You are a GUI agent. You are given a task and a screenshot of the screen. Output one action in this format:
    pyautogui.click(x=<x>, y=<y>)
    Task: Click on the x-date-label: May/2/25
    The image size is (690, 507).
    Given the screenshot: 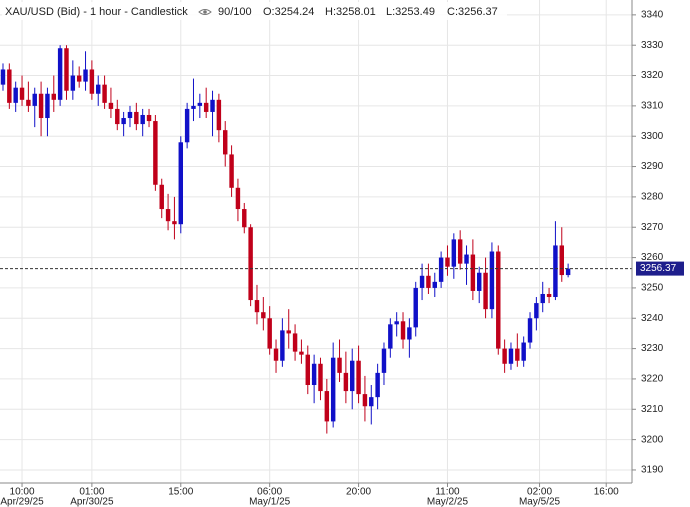 What is the action you would take?
    pyautogui.click(x=448, y=502)
    